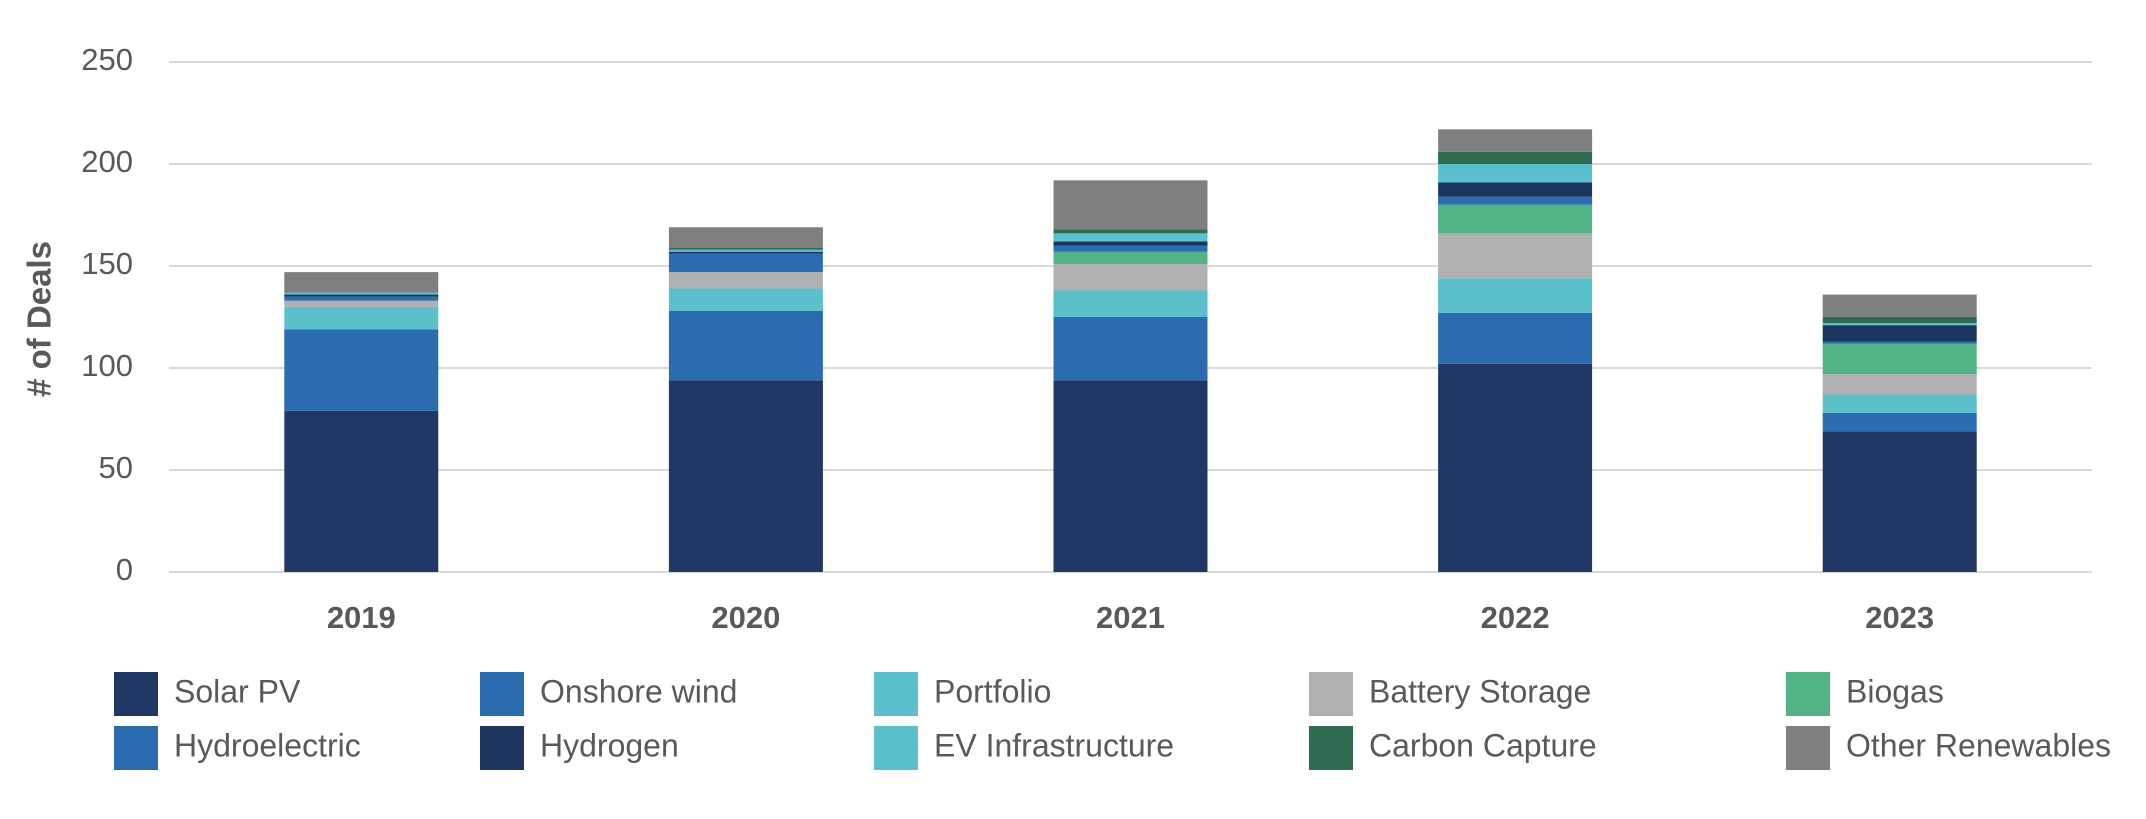 This screenshot has width=2146, height=819. What do you see at coordinates (609, 745) in the screenshot?
I see `legend-label: Hydrogen` at bounding box center [609, 745].